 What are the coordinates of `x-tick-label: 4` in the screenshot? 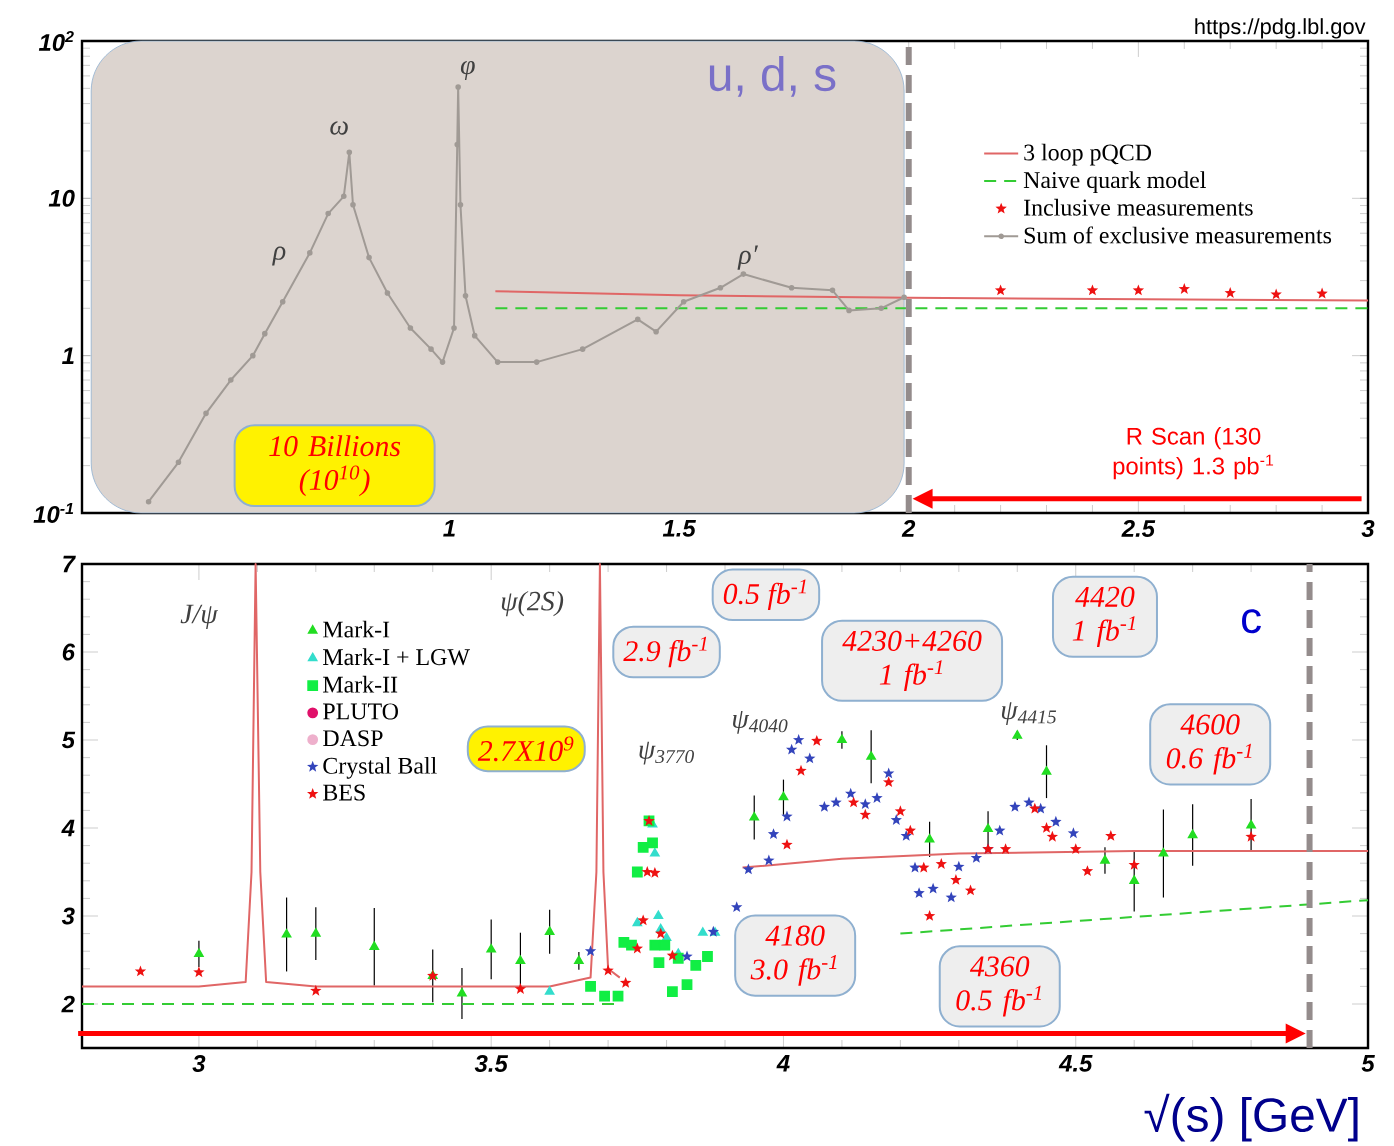 It's located at (783, 1063).